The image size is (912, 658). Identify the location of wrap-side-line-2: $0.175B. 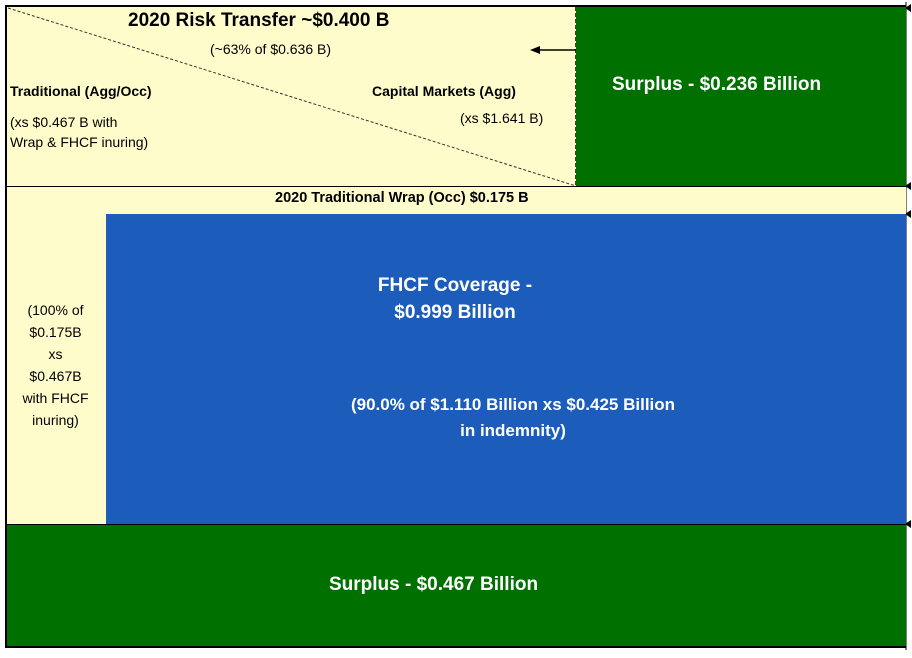
(55, 332).